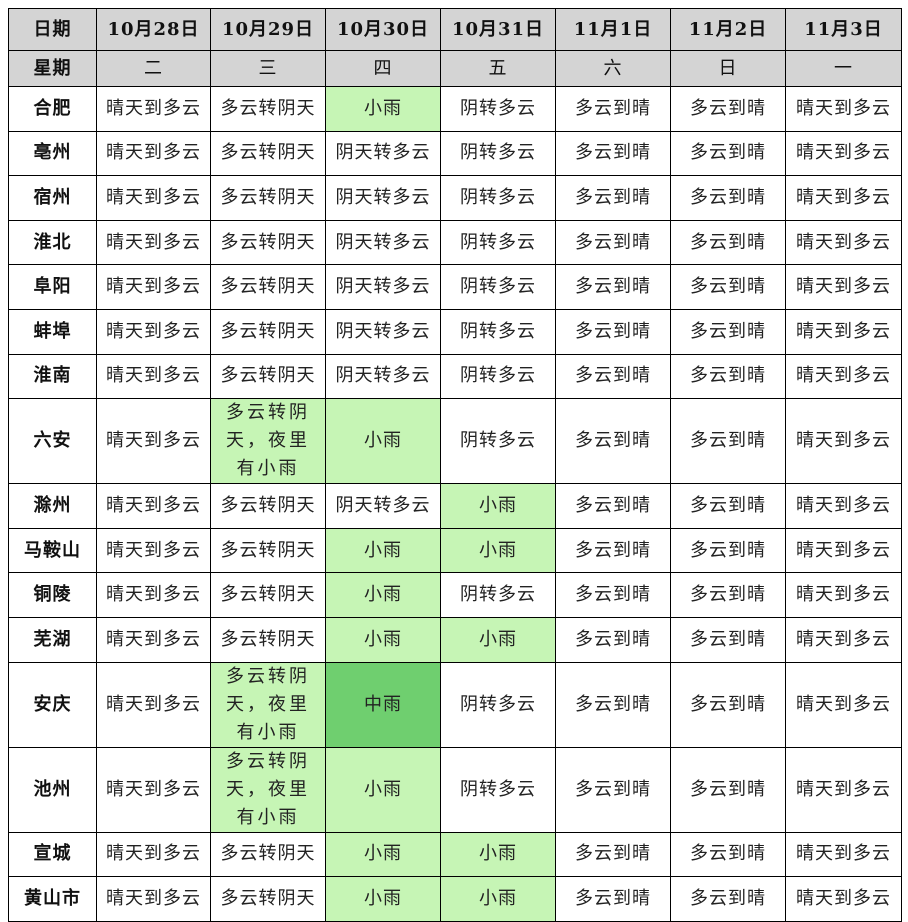 The width and height of the screenshot is (908, 922). Describe the element at coordinates (52, 376) in the screenshot. I see `city-name: 淮南` at that location.